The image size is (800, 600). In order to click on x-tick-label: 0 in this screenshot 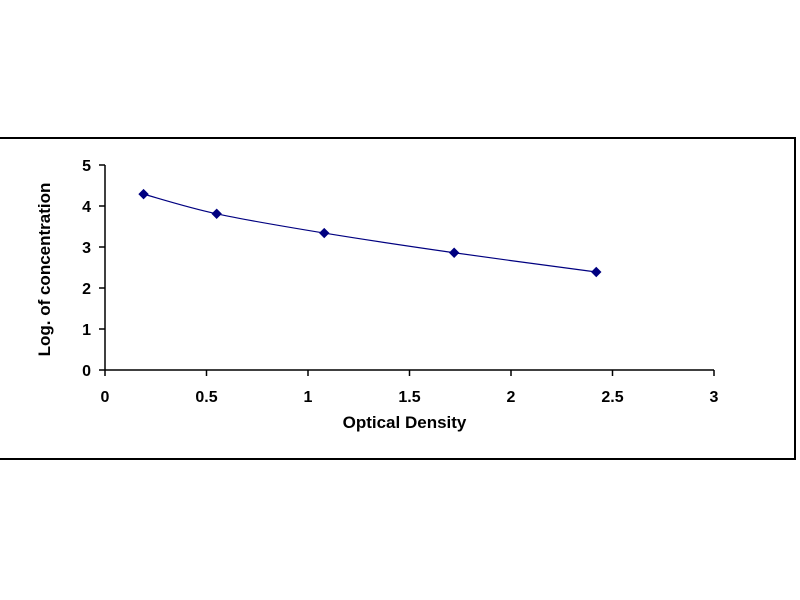, I will do `click(105, 397)`.